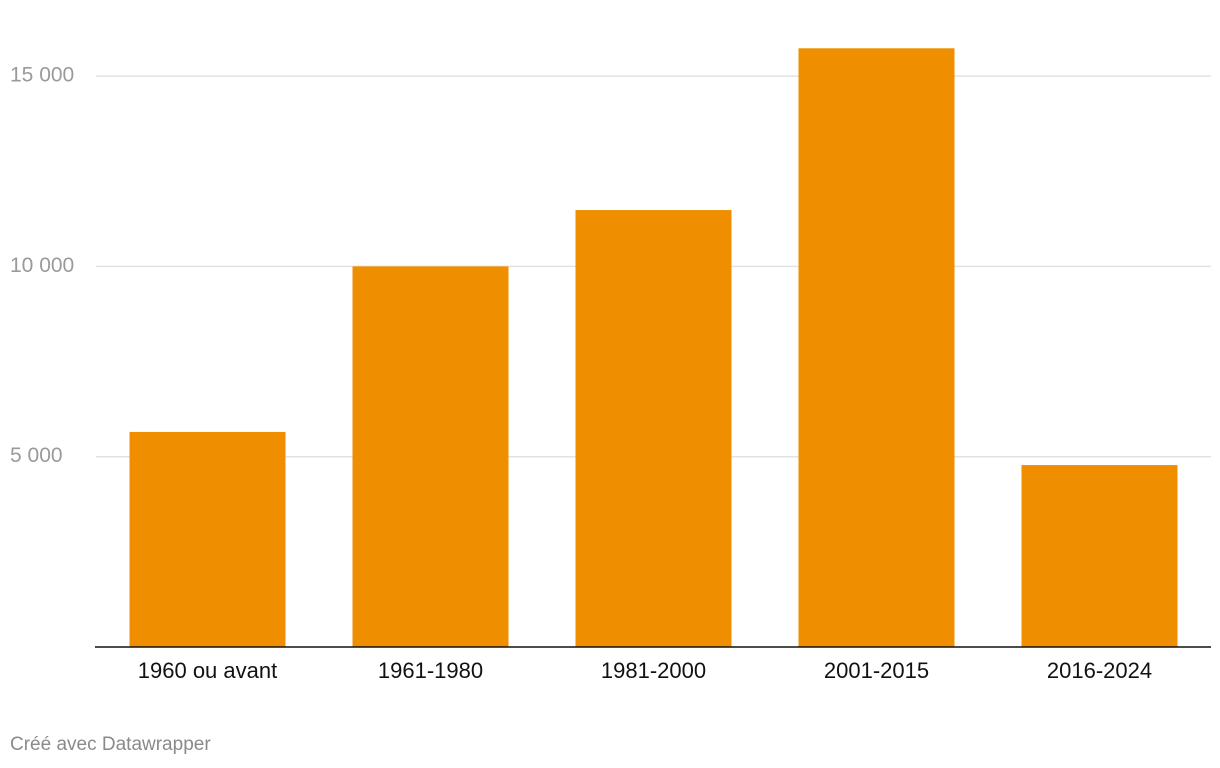 The image size is (1220, 768). I want to click on x-tick-label: 2001-2015, so click(876, 670).